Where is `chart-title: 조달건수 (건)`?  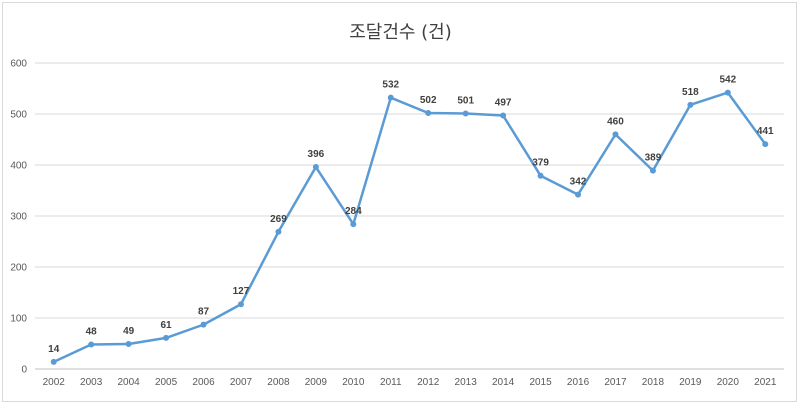
chart-title: 조달건수 (건) is located at coordinates (400, 32).